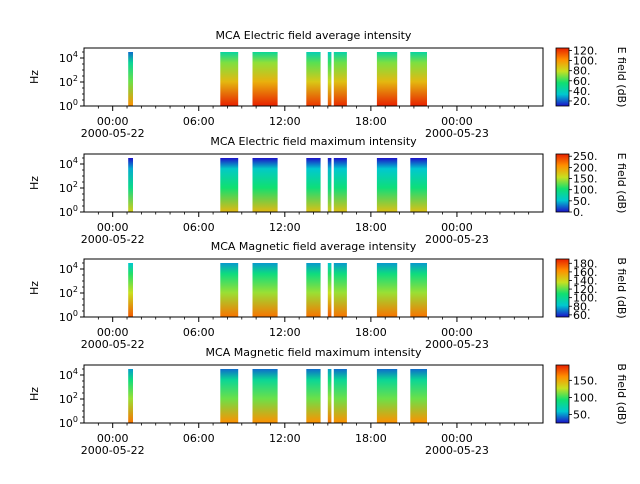  I want to click on colorbar-tick-label: 200., so click(585, 167).